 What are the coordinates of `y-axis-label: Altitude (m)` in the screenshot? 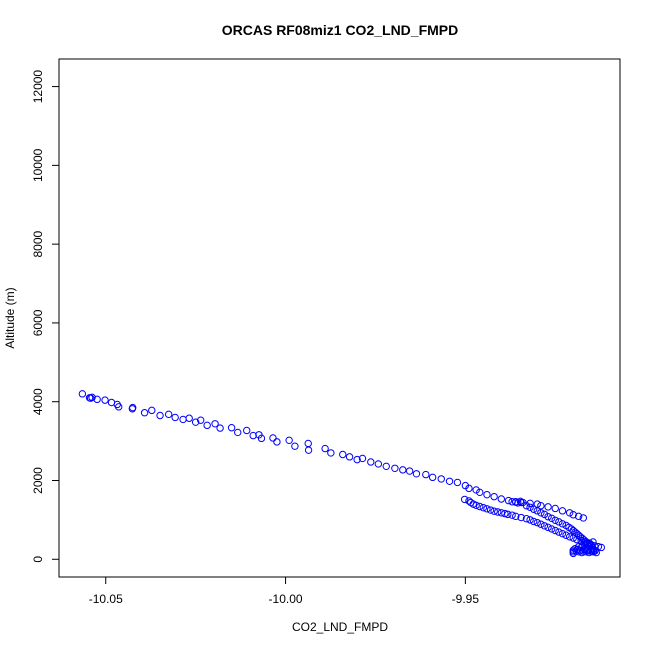 It's located at (10, 317).